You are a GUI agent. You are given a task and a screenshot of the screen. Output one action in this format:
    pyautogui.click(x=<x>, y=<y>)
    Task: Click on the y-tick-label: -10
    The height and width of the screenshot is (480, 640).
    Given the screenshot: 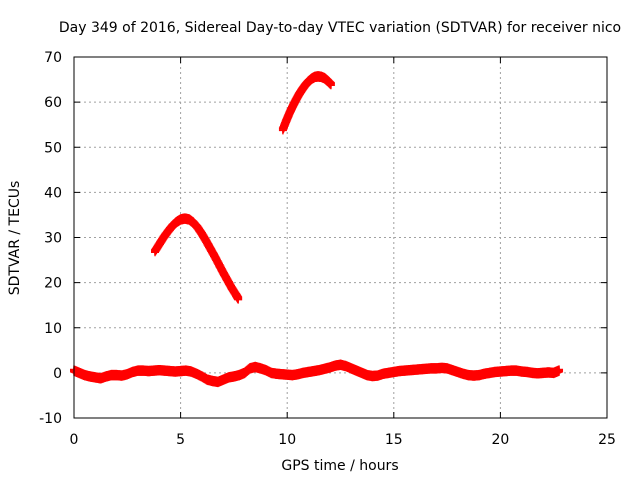 What is the action you would take?
    pyautogui.click(x=50, y=419)
    